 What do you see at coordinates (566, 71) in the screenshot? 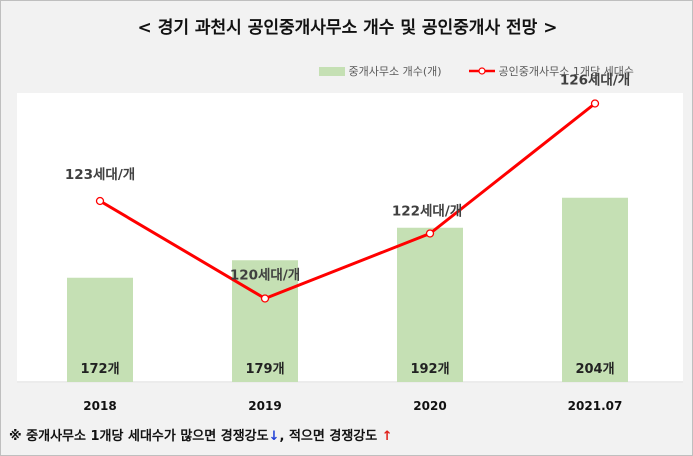
I see `legend-label-line: 공인중개사무소 1개당 세대수` at bounding box center [566, 71].